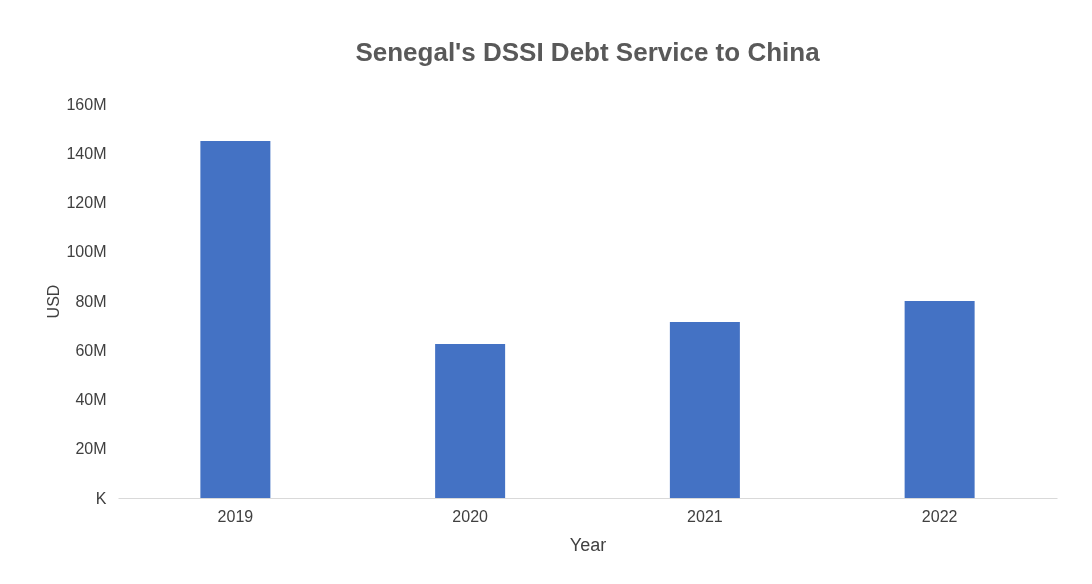 This screenshot has height=584, width=1092. I want to click on x-axis-title: Year, so click(588, 544).